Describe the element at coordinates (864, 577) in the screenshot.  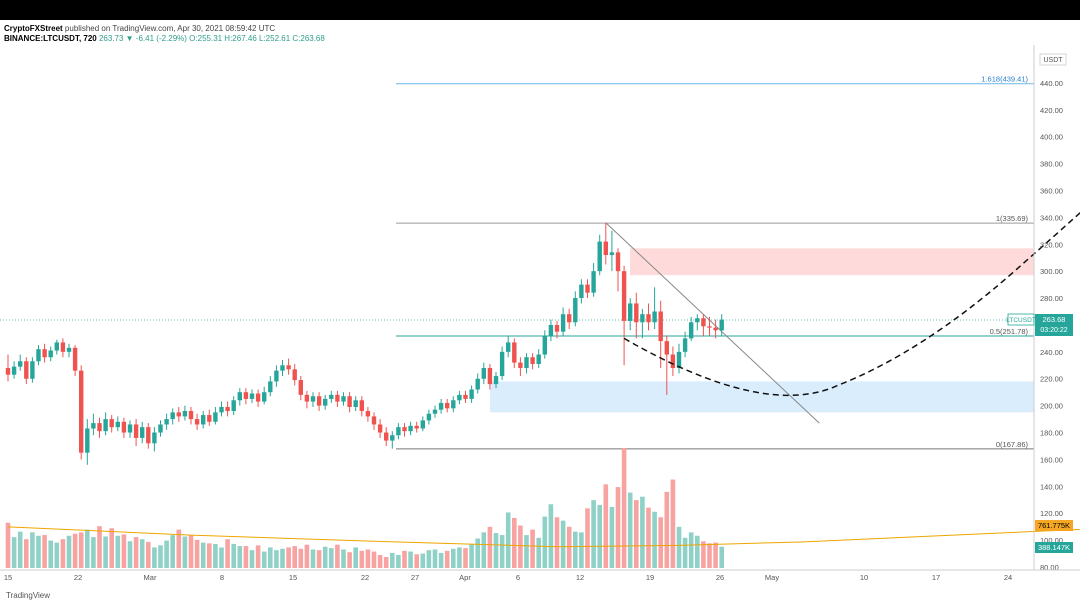
I see `time-tick-label: 10` at that location.